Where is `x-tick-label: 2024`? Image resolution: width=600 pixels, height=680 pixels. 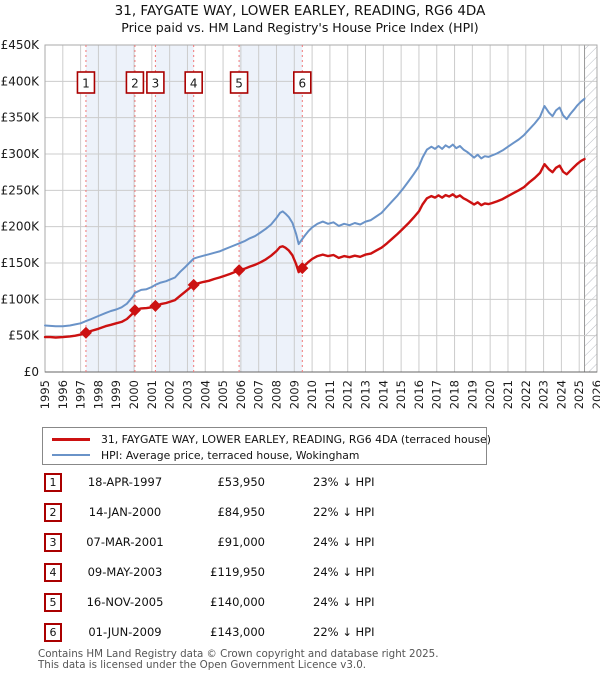 x-tick-label: 2024 is located at coordinates (561, 394).